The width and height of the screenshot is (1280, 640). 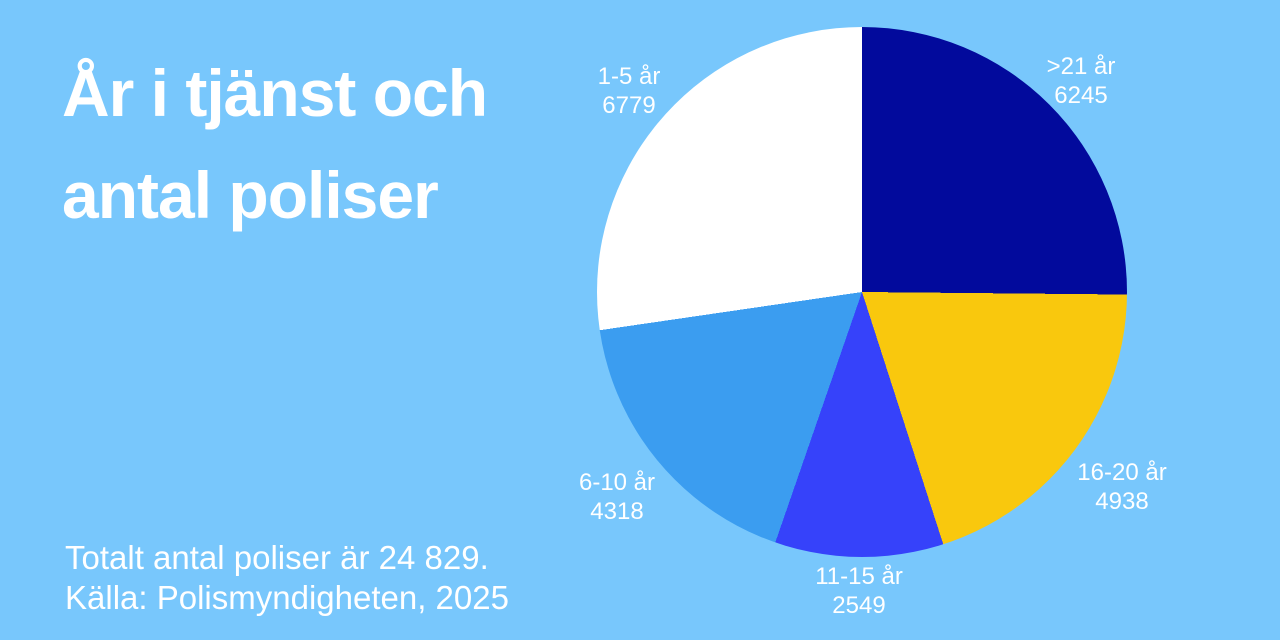 I want to click on slice-value: 2549, so click(x=859, y=605).